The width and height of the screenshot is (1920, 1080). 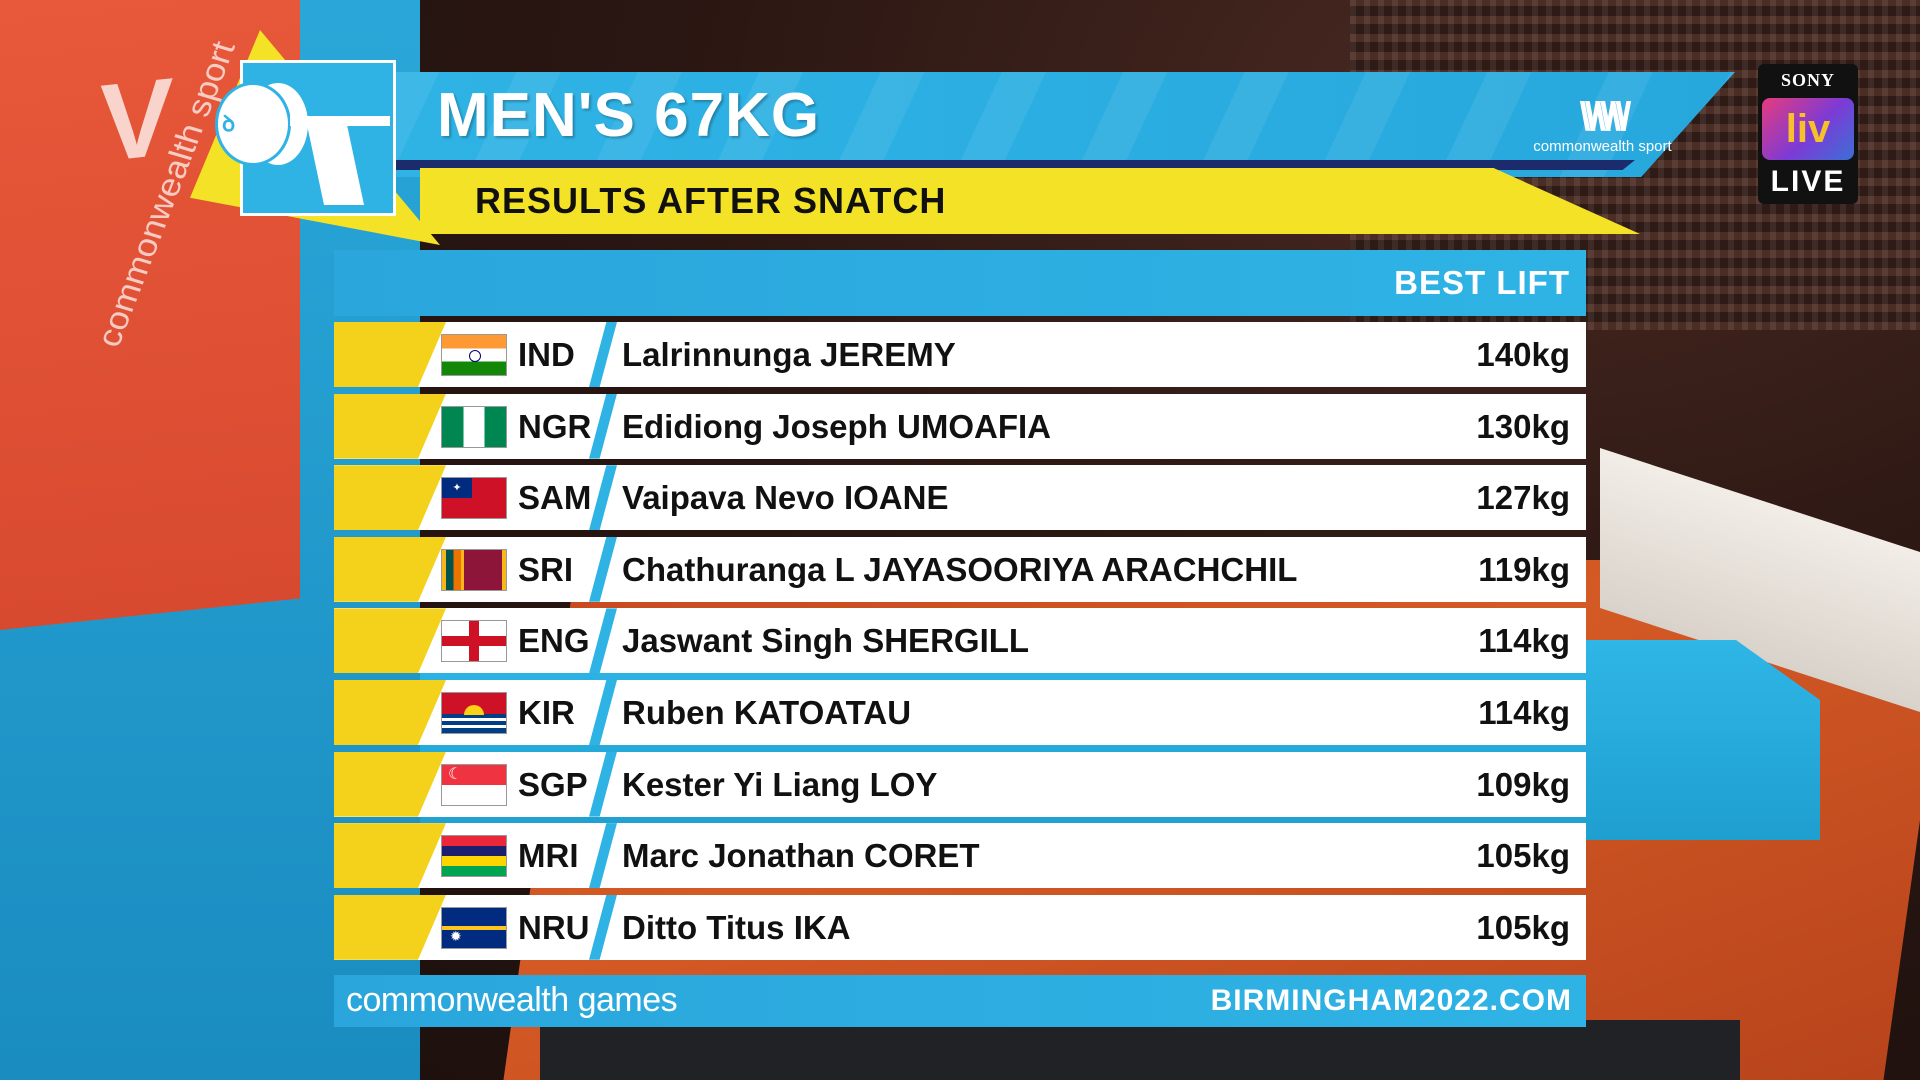 What do you see at coordinates (1523, 498) in the screenshot?
I see `best-lift-value: 127kg` at bounding box center [1523, 498].